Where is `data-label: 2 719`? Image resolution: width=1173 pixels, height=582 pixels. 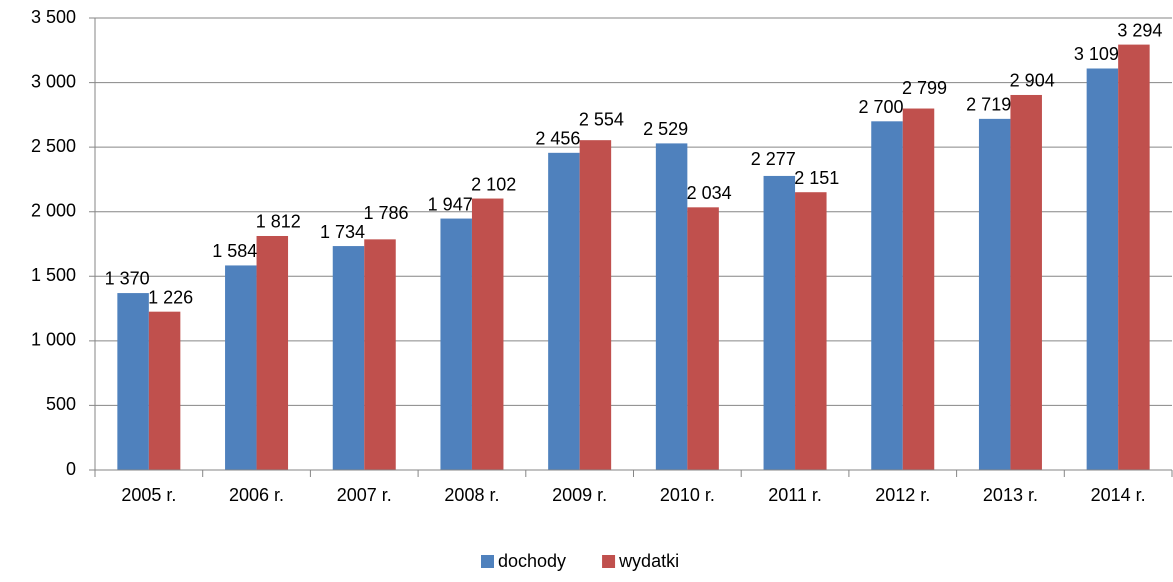
data-label: 2 719 is located at coordinates (988, 105).